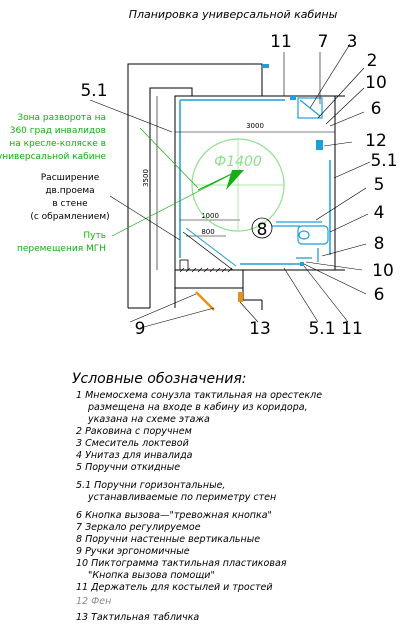 The width and height of the screenshot is (413, 634). Describe the element at coordinates (133, 551) in the screenshot. I see `legend-item: 9 Ручки эргономичные` at that location.